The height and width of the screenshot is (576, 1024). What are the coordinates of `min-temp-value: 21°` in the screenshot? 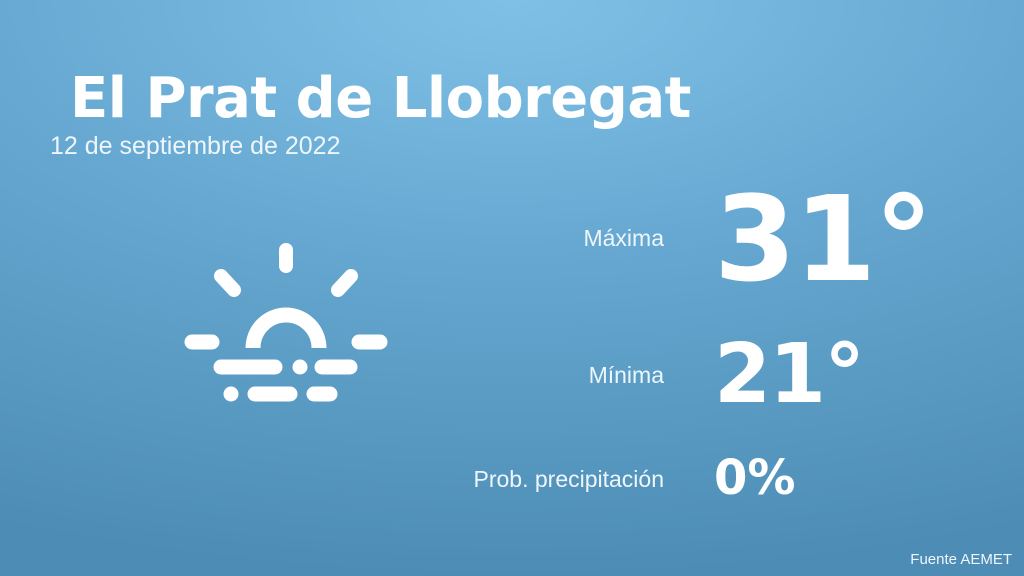 It's located at (789, 374).